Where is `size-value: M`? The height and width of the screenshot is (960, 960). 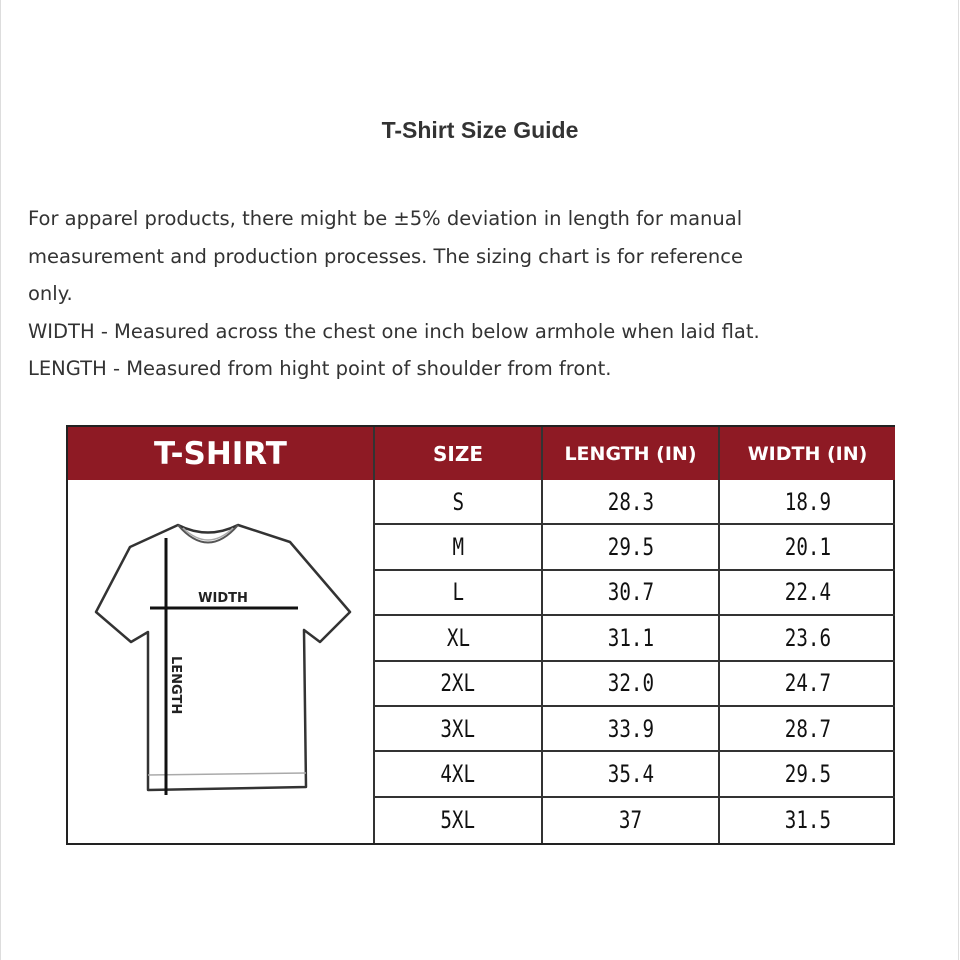
size-value: M is located at coordinates (458, 547).